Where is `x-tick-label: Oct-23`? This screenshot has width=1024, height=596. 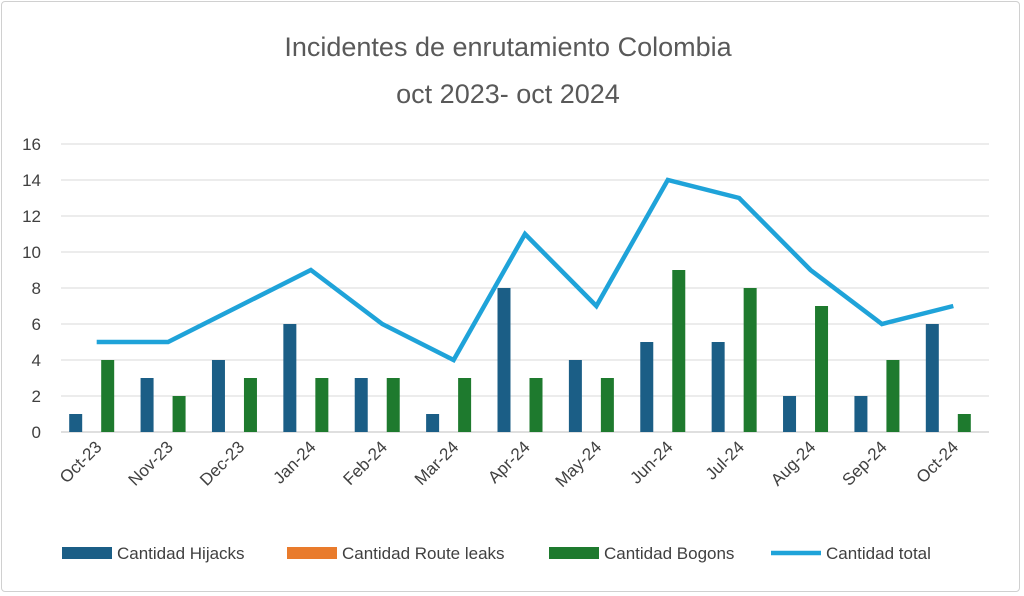
x-tick-label: Oct-23 is located at coordinates (81, 462).